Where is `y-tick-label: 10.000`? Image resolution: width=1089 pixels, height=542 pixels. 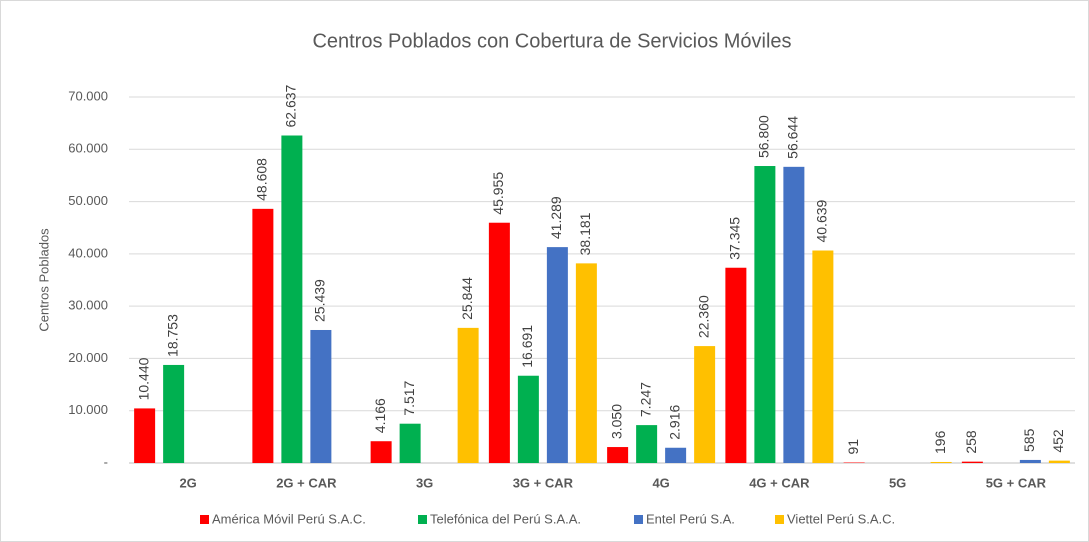
y-tick-label: 10.000 is located at coordinates (88, 409).